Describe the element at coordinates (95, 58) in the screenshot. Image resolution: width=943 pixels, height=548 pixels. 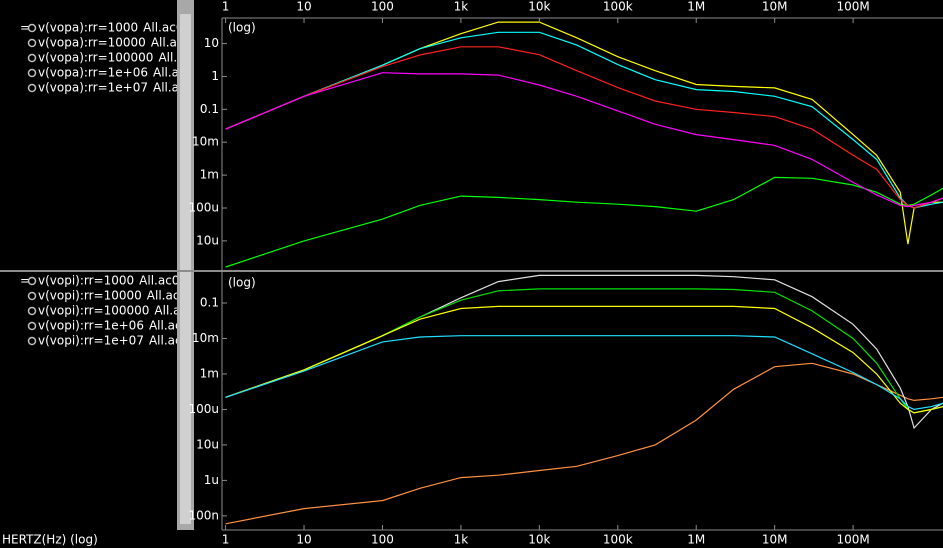
I see `legend-entry: v(vopa):rr=100000` at that location.